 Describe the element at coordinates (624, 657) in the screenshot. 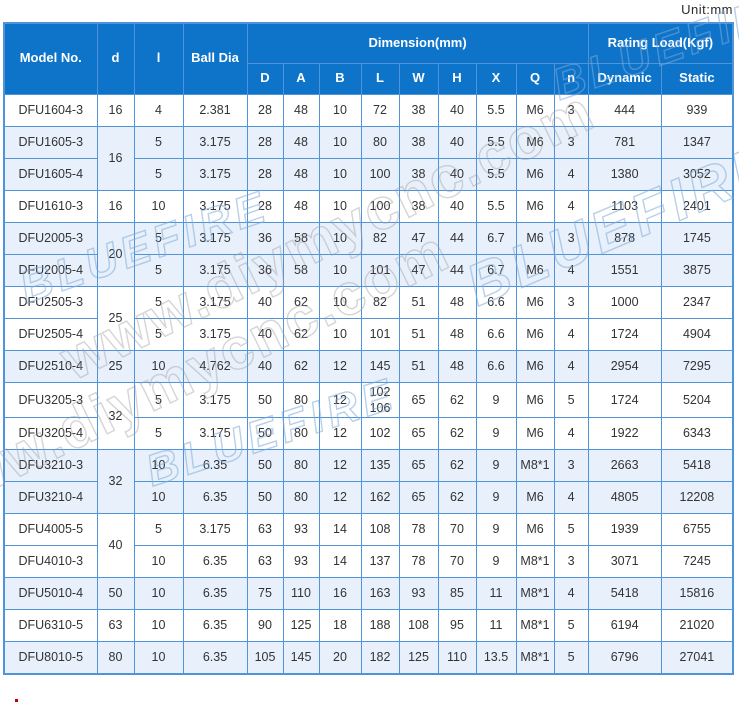

I see `cell-dynamic: 6796` at that location.